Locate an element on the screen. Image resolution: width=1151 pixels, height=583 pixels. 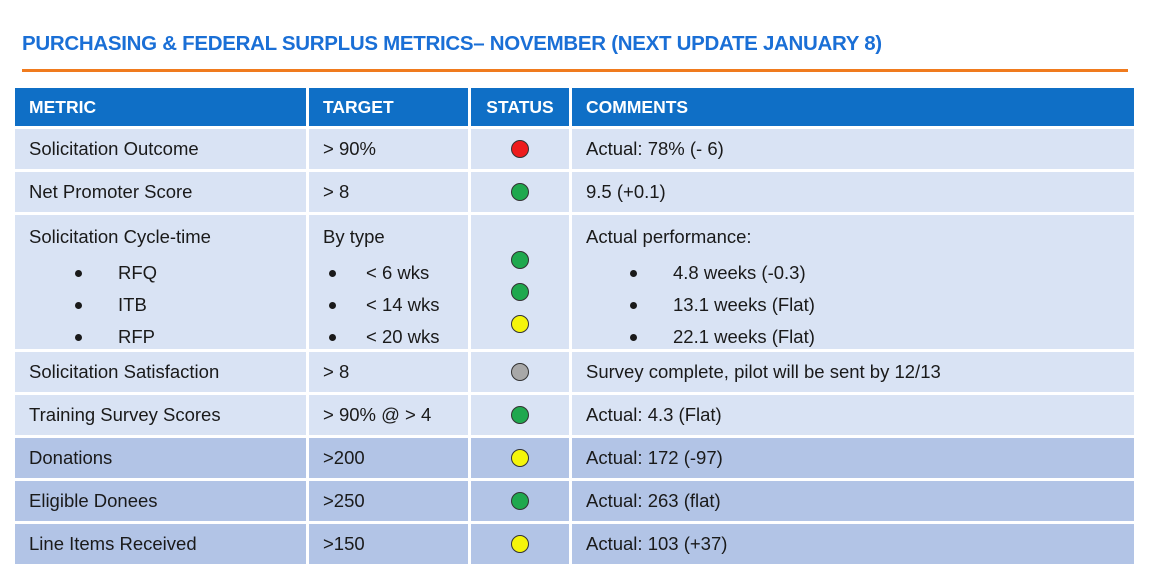
metric-sub-item: RFQ is located at coordinates (167, 273).